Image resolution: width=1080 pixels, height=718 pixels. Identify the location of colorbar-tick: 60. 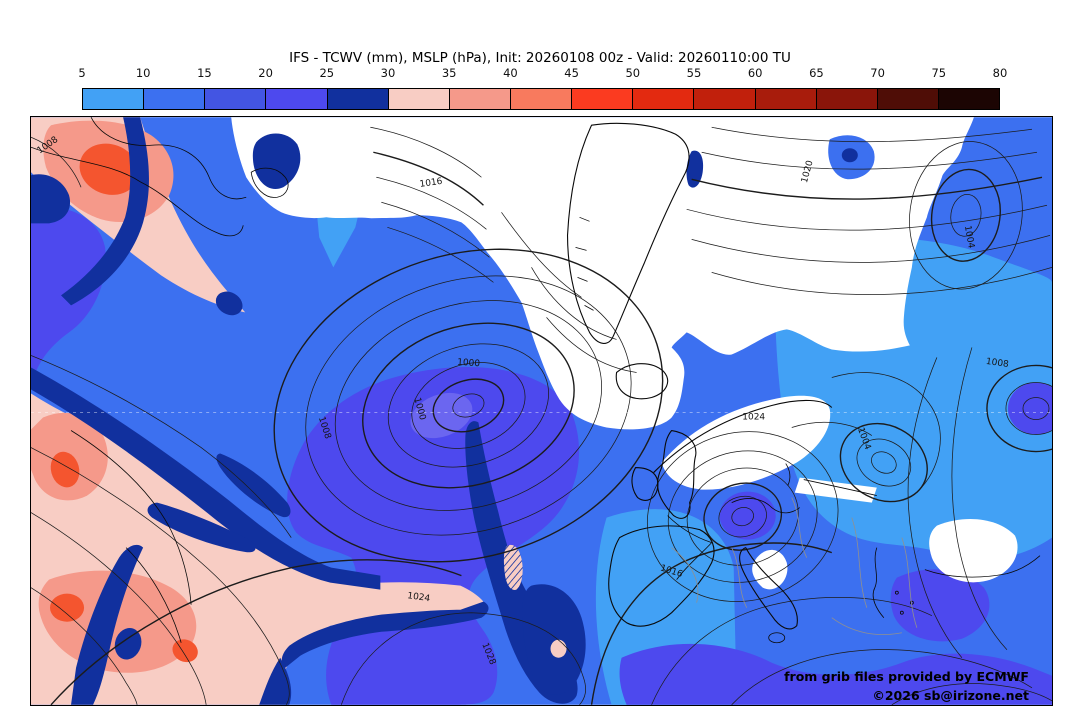
(755, 73).